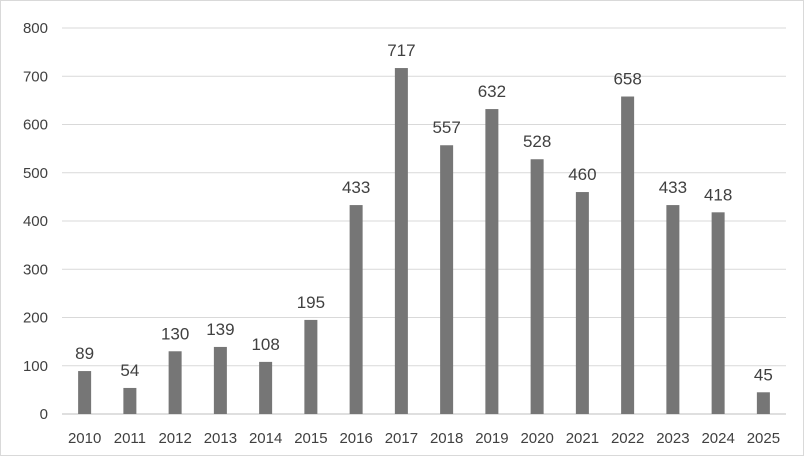 This screenshot has height=456, width=804. Describe the element at coordinates (356, 187) in the screenshot. I see `data-label-2016: 433` at that location.